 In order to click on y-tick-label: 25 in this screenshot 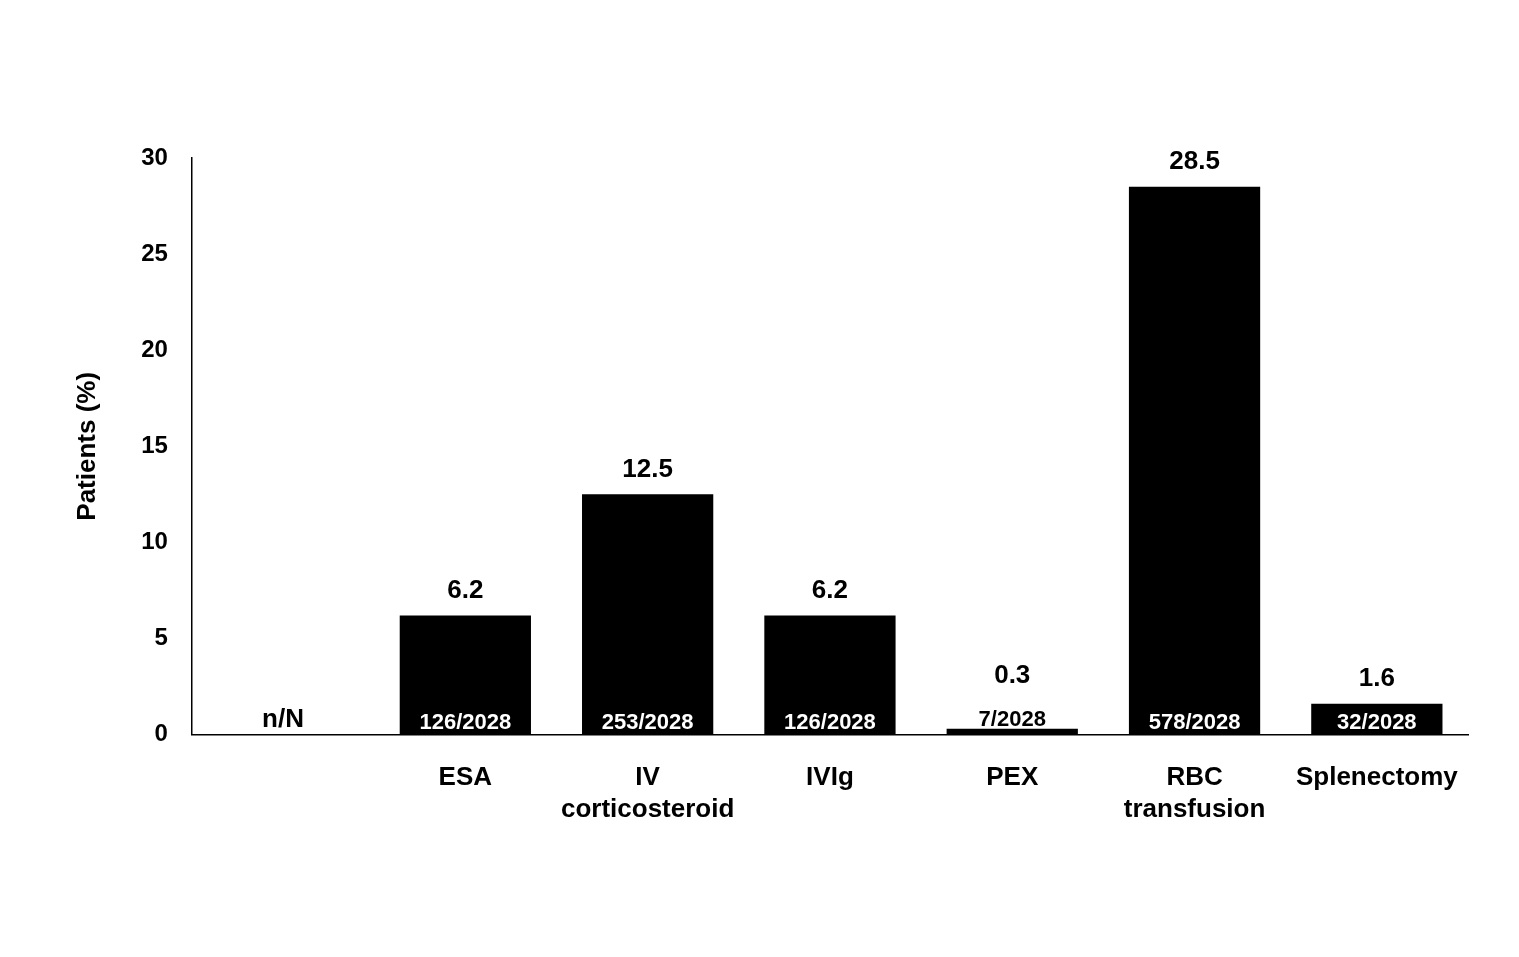, I will do `click(154, 252)`.